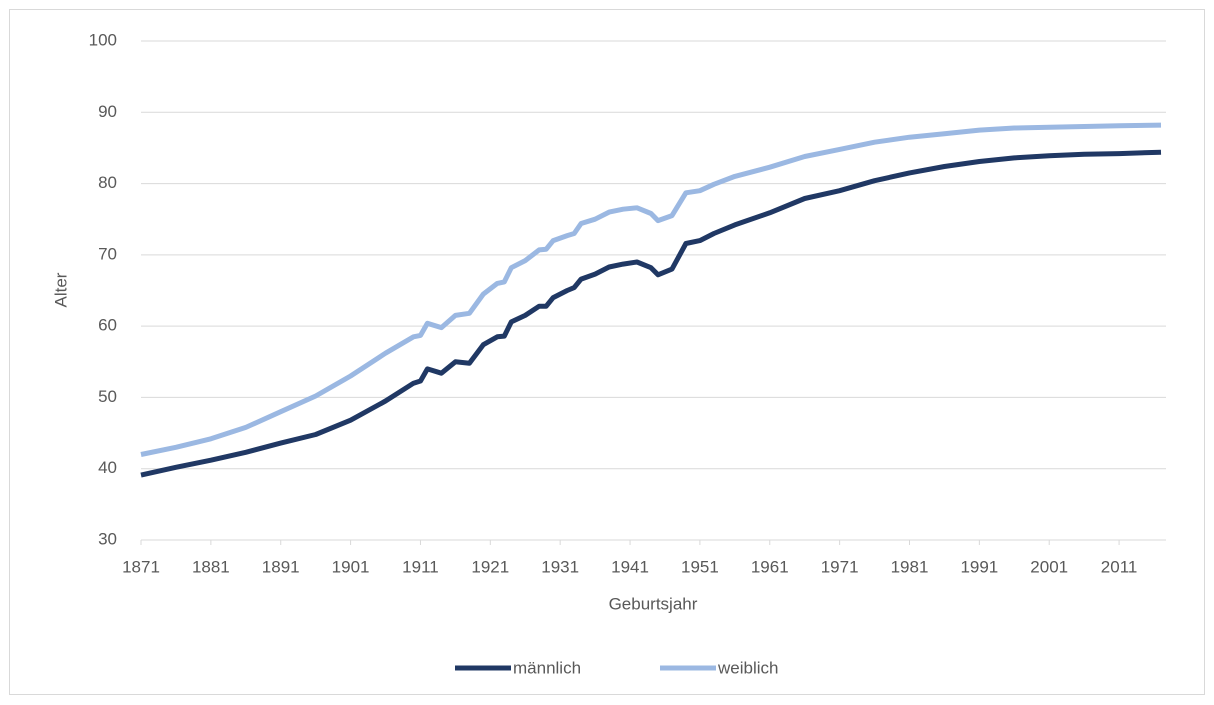 The width and height of the screenshot is (1214, 705). What do you see at coordinates (107, 396) in the screenshot?
I see `y-tick-label: 50` at bounding box center [107, 396].